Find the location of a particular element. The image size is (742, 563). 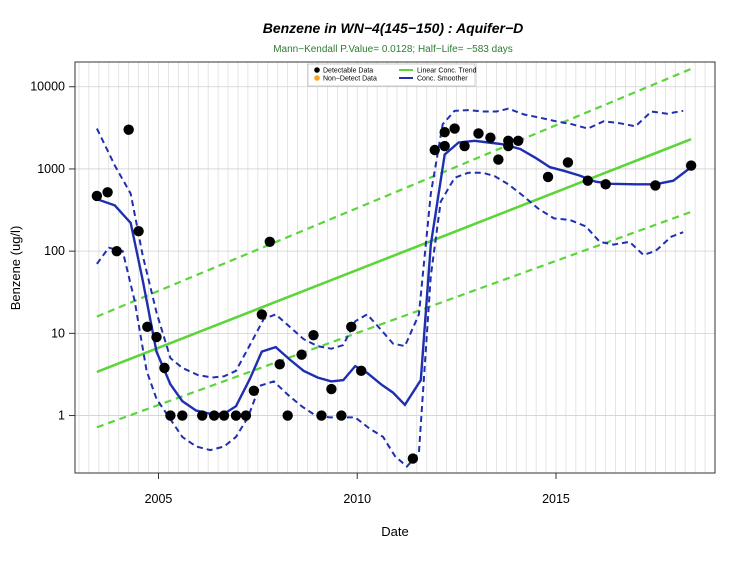

y-tick-label: 1 is located at coordinates (61, 416).